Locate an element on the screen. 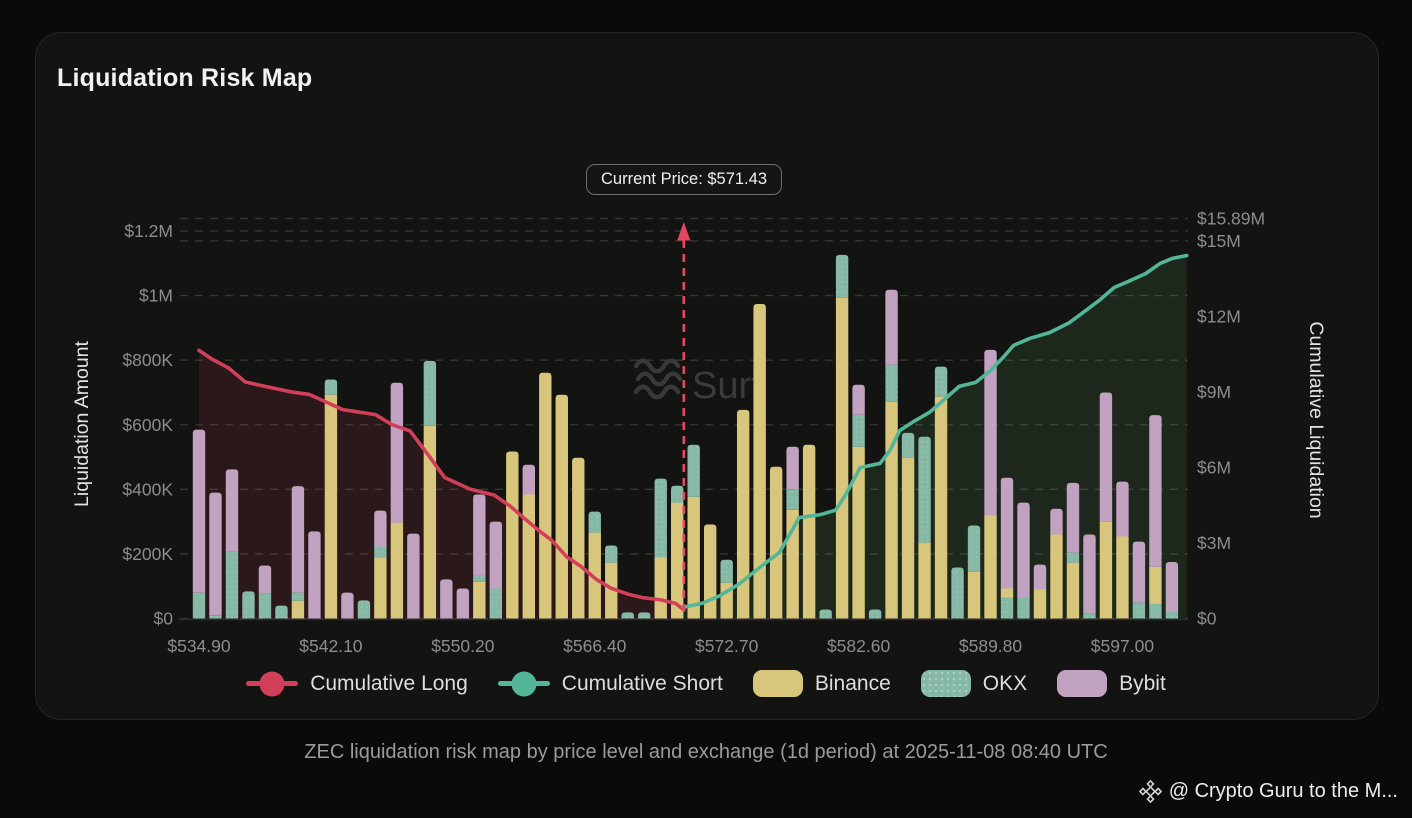  svg-text: $12M is located at coordinates (1219, 316).